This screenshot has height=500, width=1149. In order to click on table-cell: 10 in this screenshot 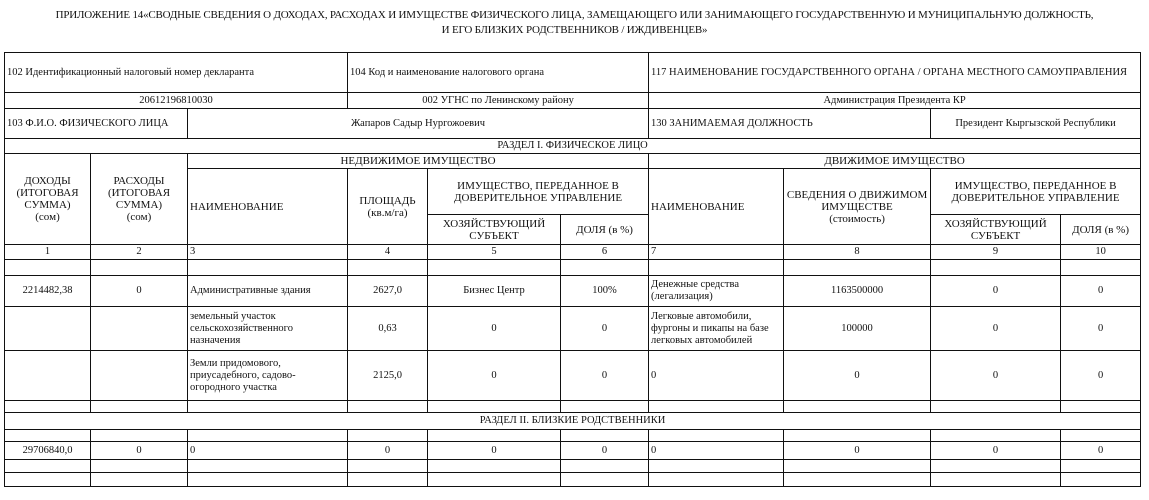, I will do `click(1101, 252)`.